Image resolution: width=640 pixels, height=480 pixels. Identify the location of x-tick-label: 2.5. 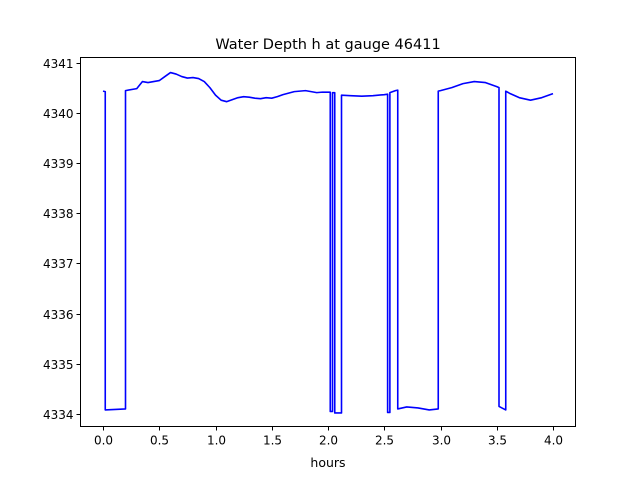
(384, 441).